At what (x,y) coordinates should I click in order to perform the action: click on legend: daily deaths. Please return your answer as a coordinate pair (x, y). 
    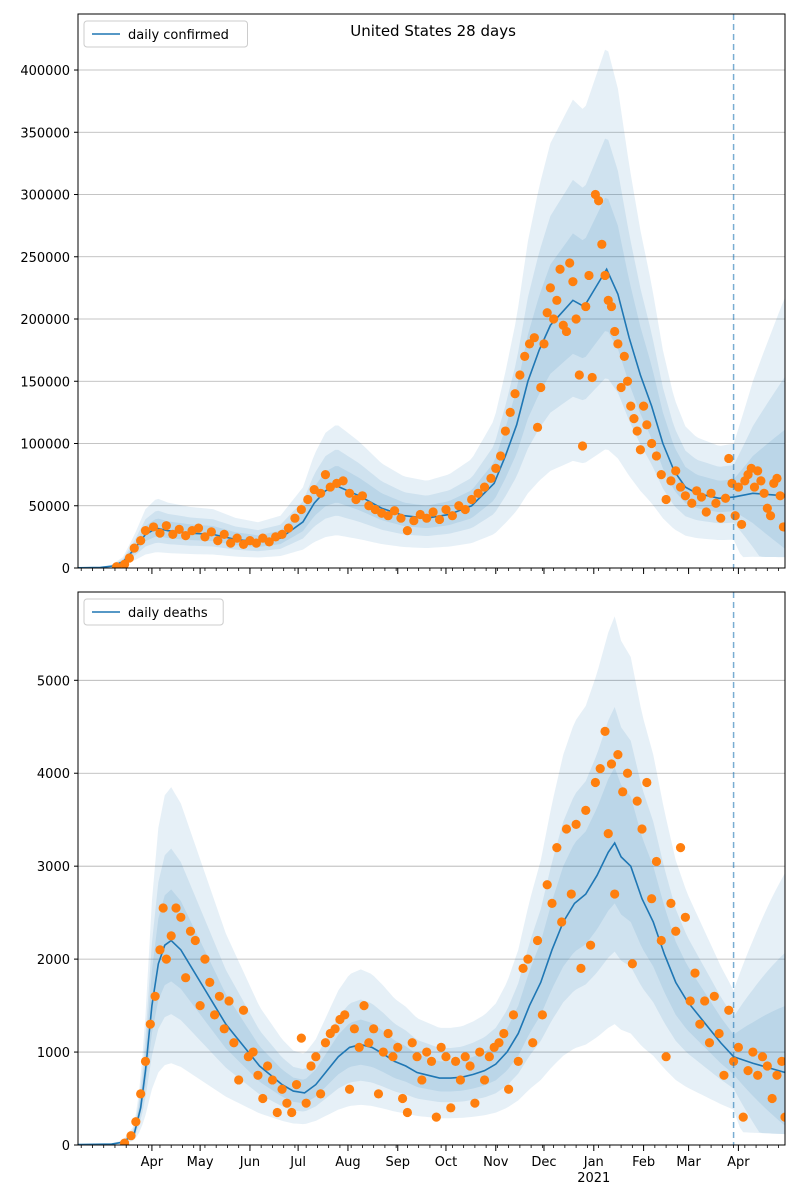
    Looking at the image, I should click on (153, 612).